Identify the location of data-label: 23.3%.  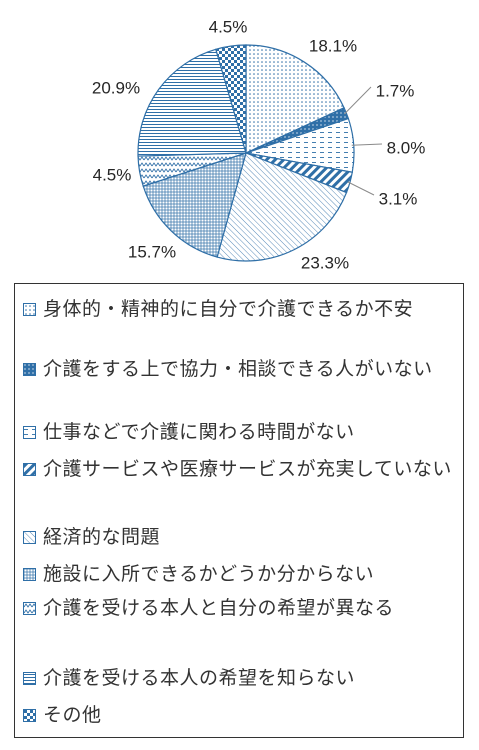
(325, 262).